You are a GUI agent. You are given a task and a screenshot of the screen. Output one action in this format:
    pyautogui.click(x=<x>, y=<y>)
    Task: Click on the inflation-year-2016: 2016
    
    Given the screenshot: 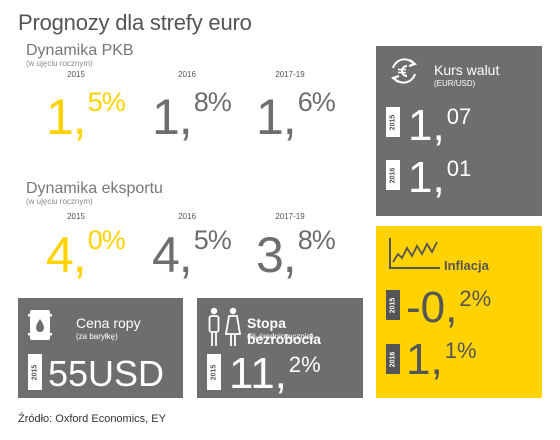 What is the action you would take?
    pyautogui.click(x=393, y=359)
    